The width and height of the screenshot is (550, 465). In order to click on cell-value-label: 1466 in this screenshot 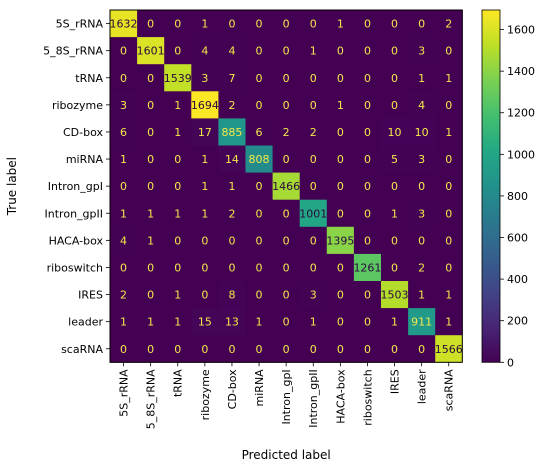, I will do `click(286, 186)`.